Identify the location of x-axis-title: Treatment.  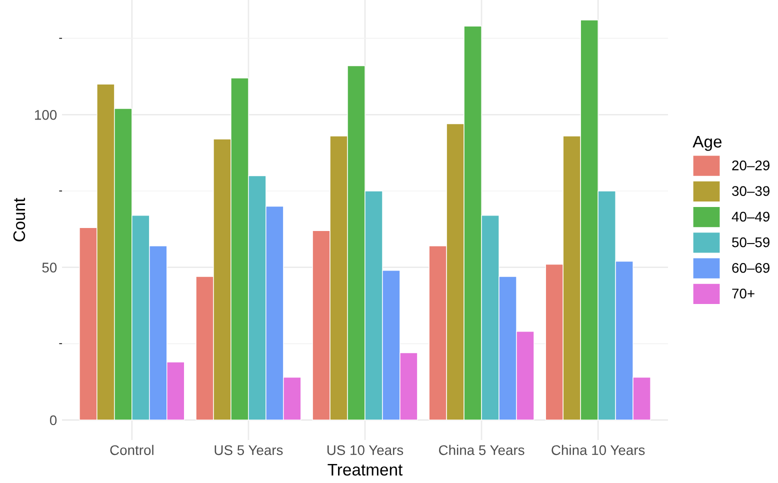
(365, 470).